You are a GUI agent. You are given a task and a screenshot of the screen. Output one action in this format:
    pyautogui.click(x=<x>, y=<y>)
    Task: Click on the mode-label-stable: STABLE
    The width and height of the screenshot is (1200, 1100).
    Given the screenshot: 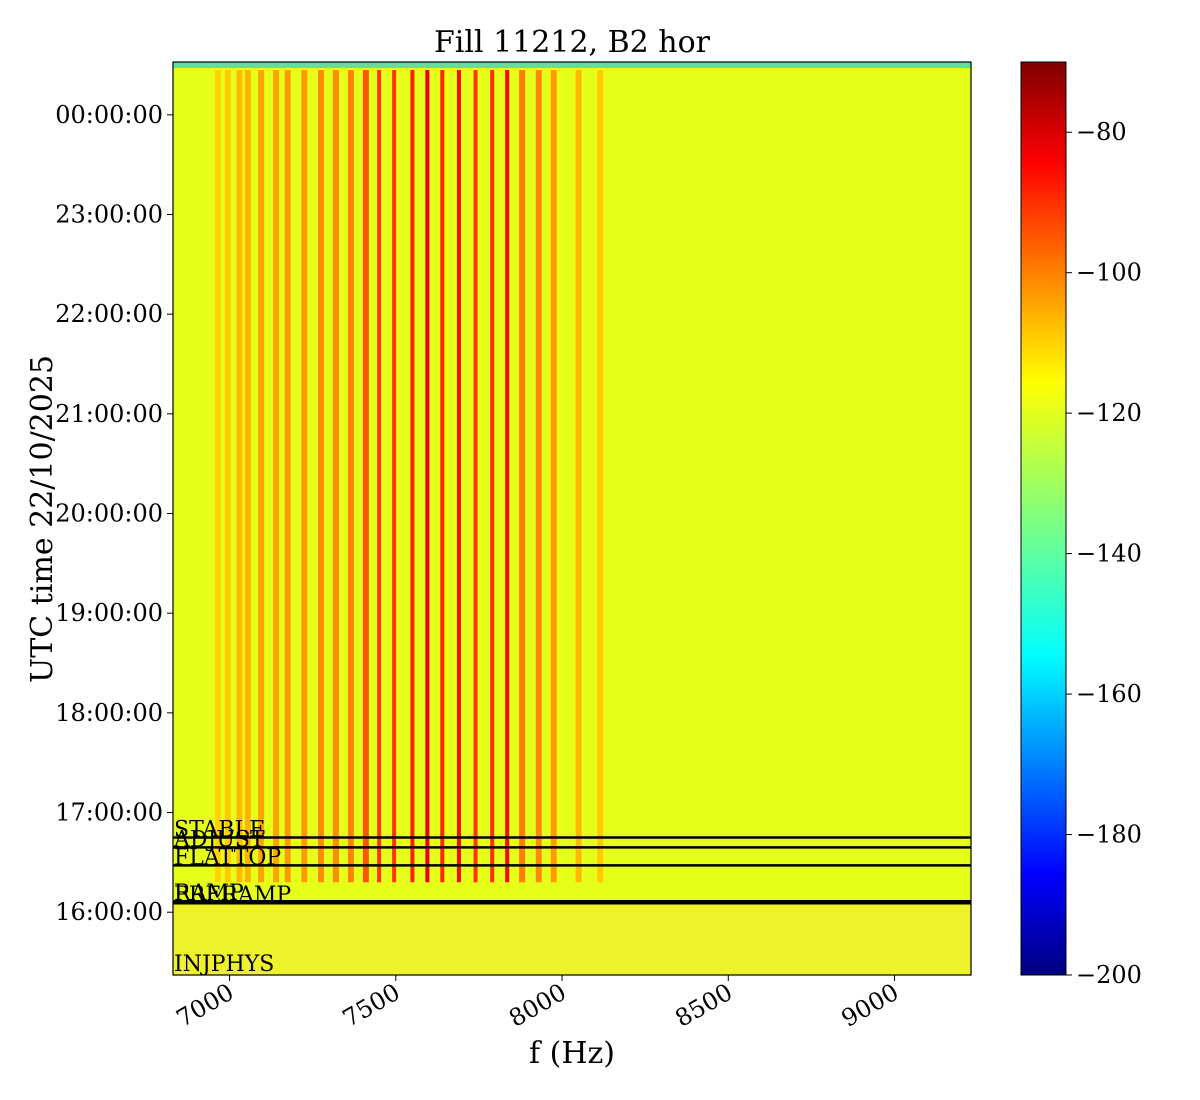 What is the action you would take?
    pyautogui.click(x=219, y=829)
    